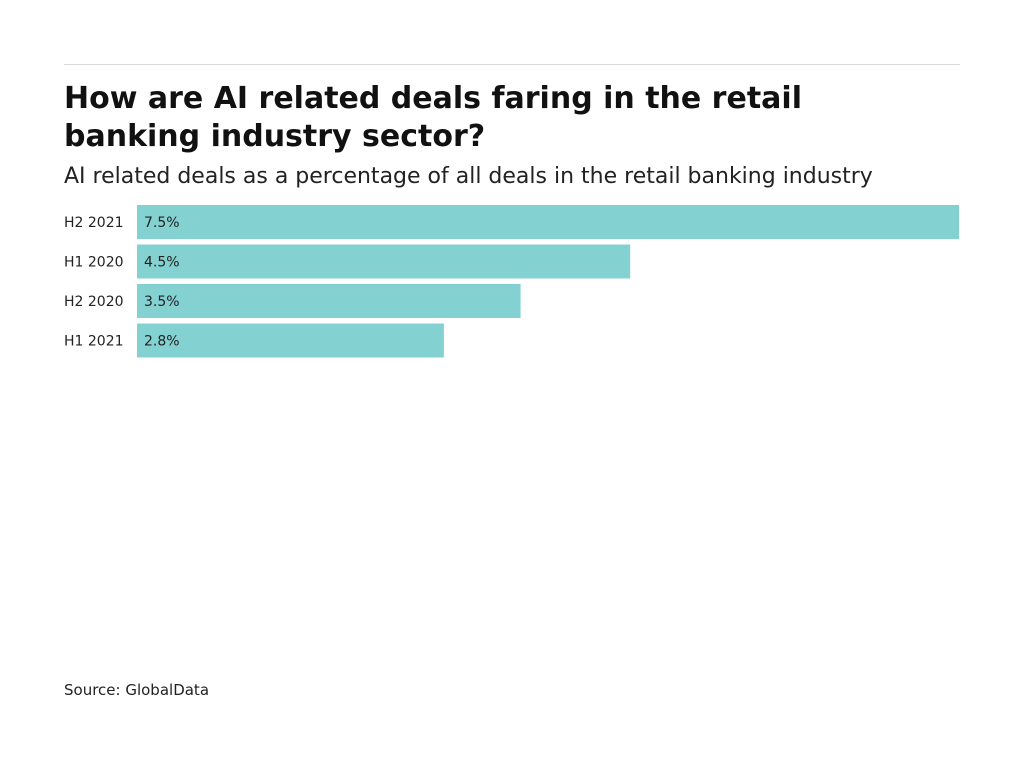  What do you see at coordinates (162, 223) in the screenshot?
I see `value-label: 7.5%` at bounding box center [162, 223].